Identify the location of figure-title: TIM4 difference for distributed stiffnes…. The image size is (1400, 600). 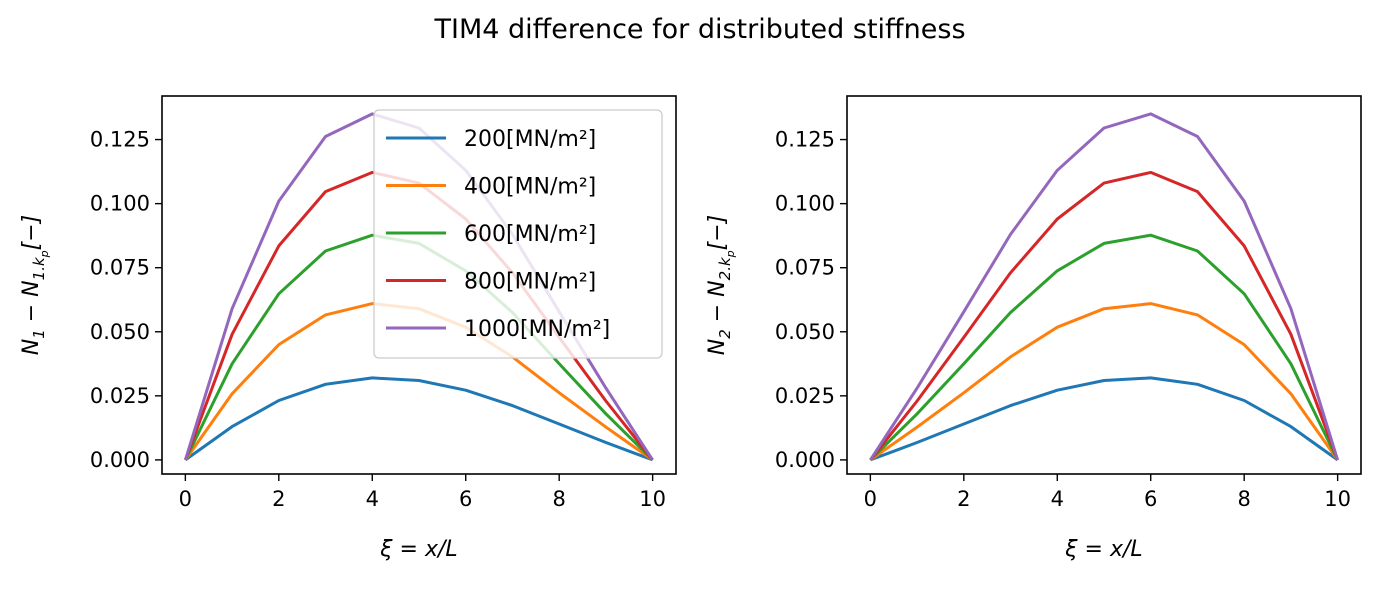
(699, 29).